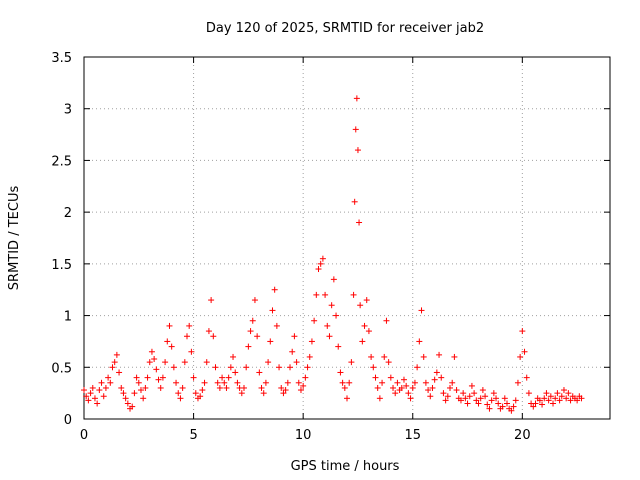 The height and width of the screenshot is (480, 640). I want to click on y-tick-label: 1.5, so click(61, 265).